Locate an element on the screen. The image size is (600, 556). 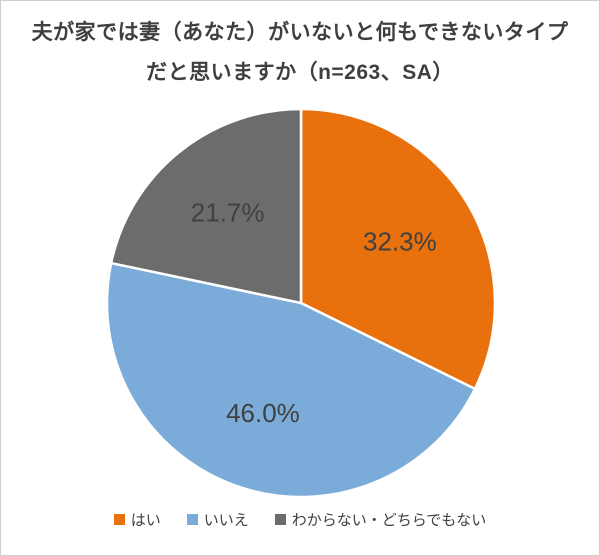
legend-item-0: はい is located at coordinates (137, 519).